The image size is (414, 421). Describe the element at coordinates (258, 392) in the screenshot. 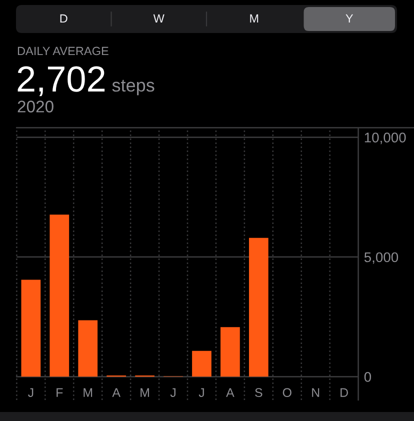

I see `x-tick-label: S` at that location.